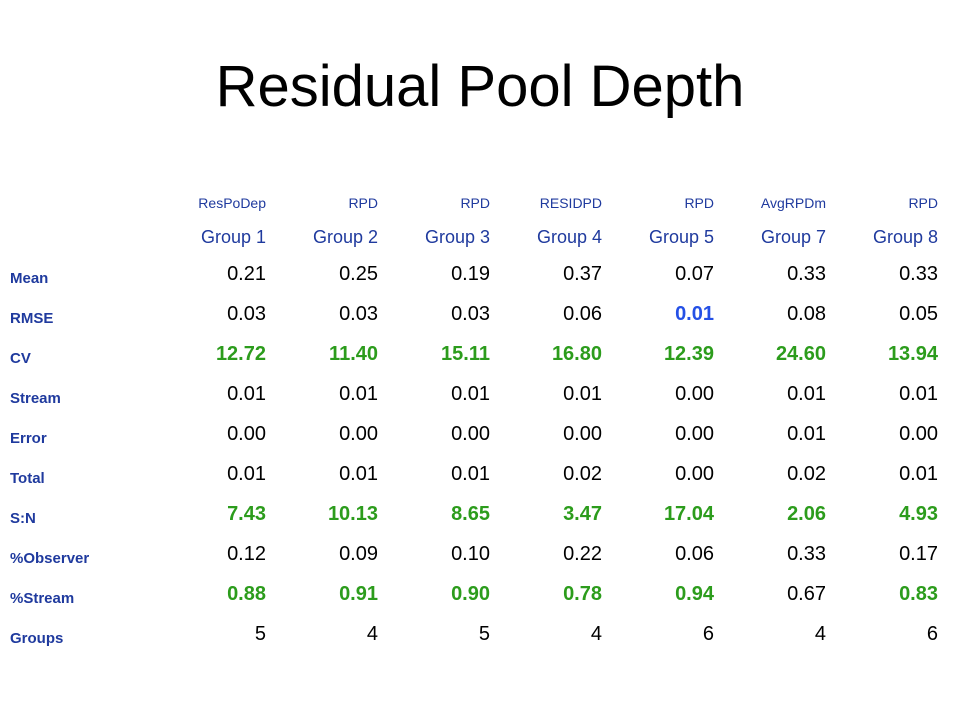 This screenshot has width=960, height=720. I want to click on table-cell: 4.93, so click(918, 513).